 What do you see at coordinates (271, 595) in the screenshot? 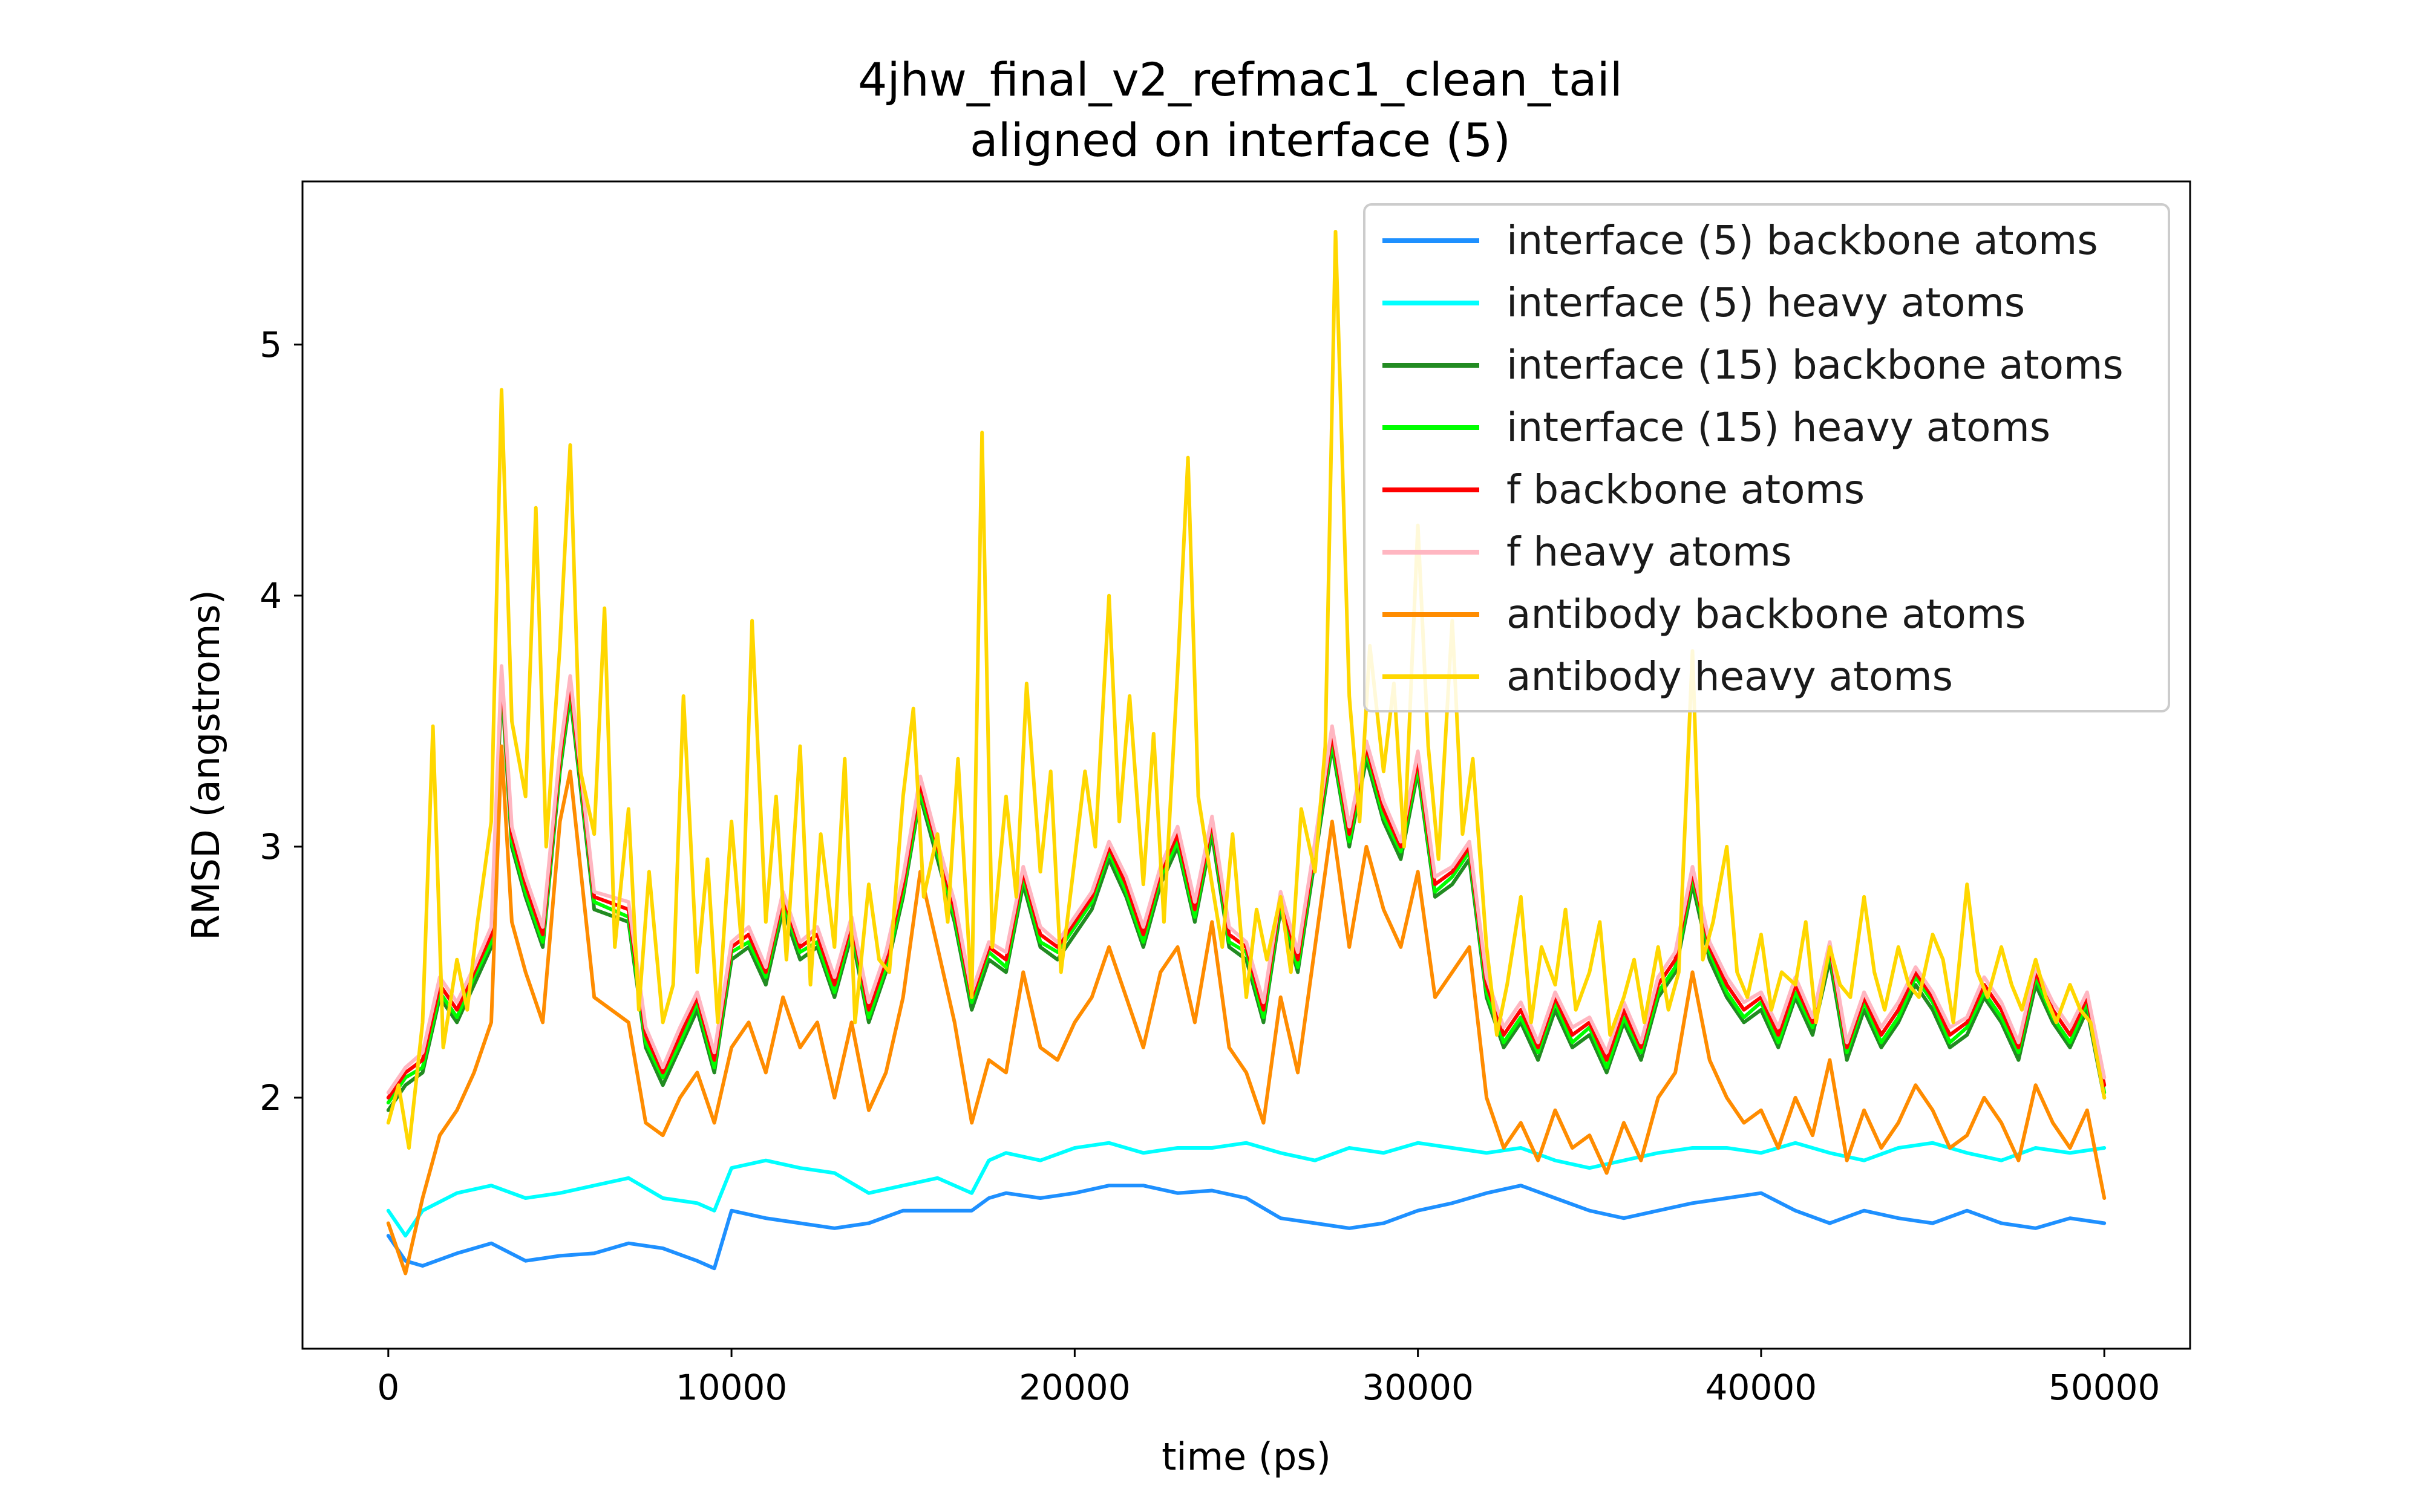
I see `y-tick-label: 4` at bounding box center [271, 595].